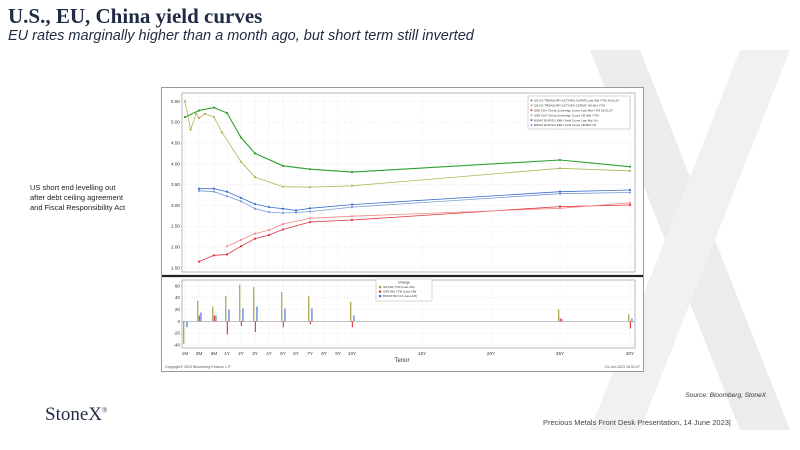 This screenshot has height=450, width=800. I want to click on slide-title: U.S., EU, China yield curves, so click(135, 16).